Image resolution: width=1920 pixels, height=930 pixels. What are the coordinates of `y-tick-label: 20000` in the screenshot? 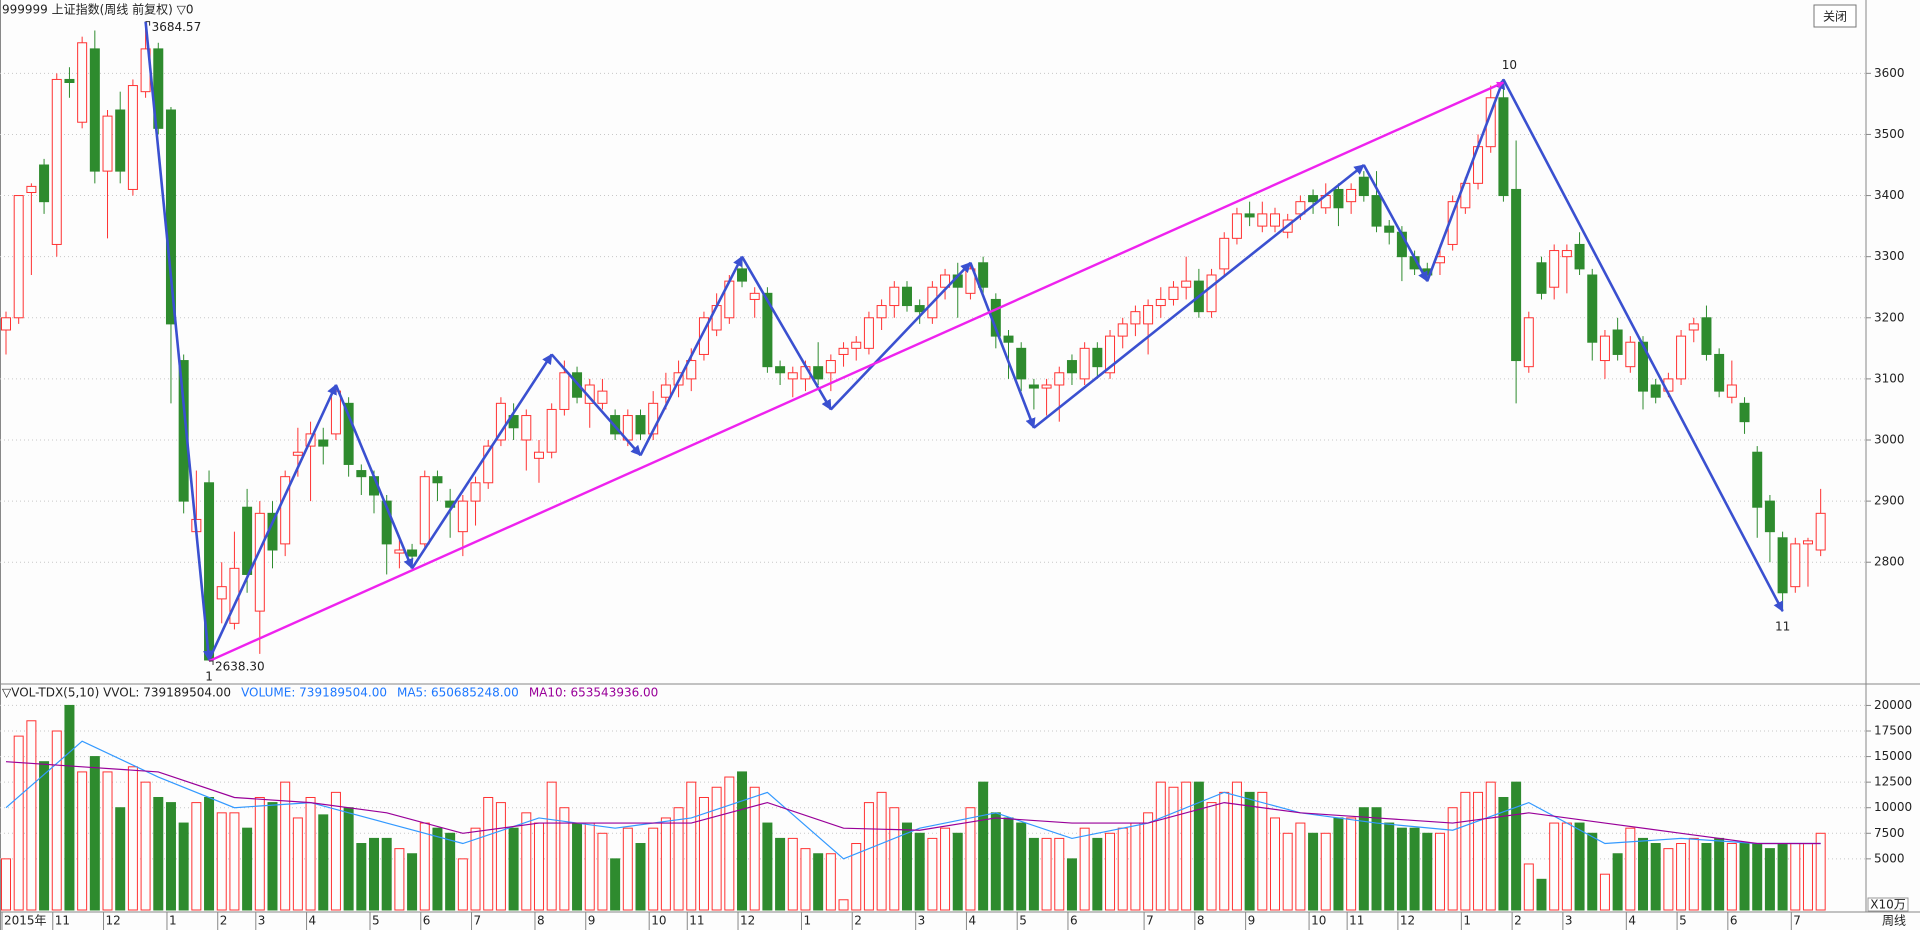 It's located at (1893, 705).